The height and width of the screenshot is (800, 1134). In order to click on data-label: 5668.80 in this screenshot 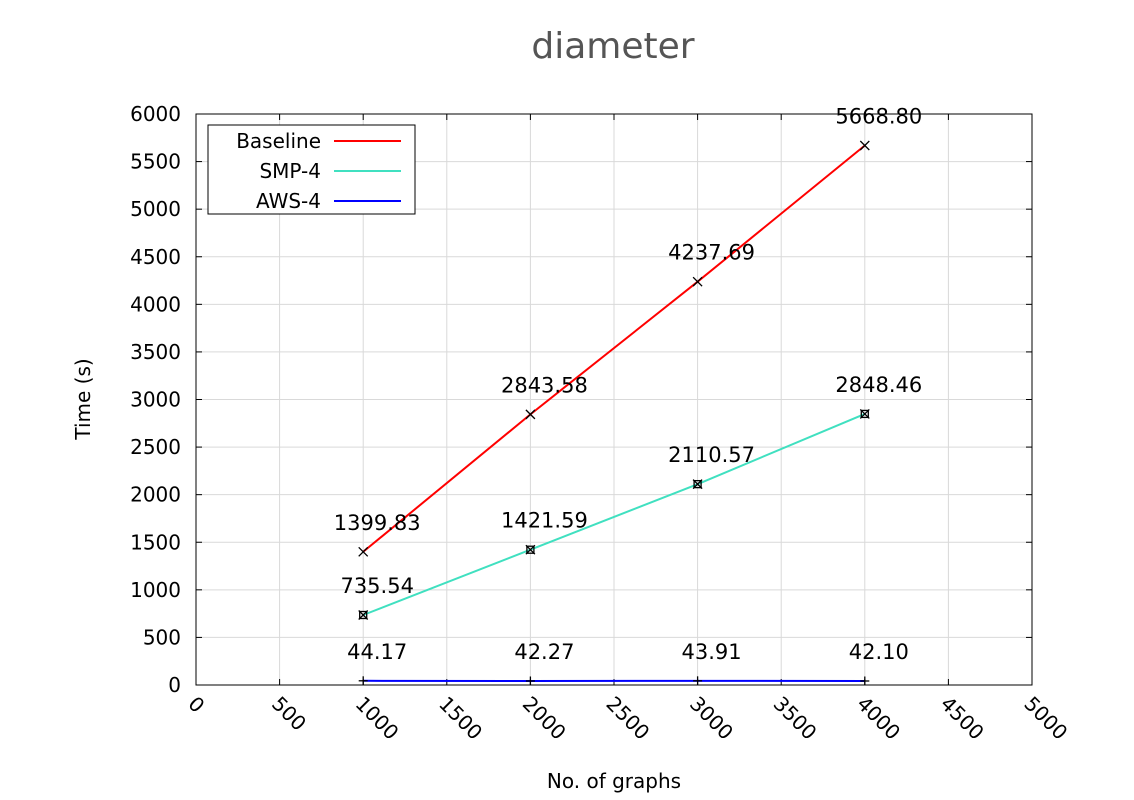, I will do `click(878, 117)`.